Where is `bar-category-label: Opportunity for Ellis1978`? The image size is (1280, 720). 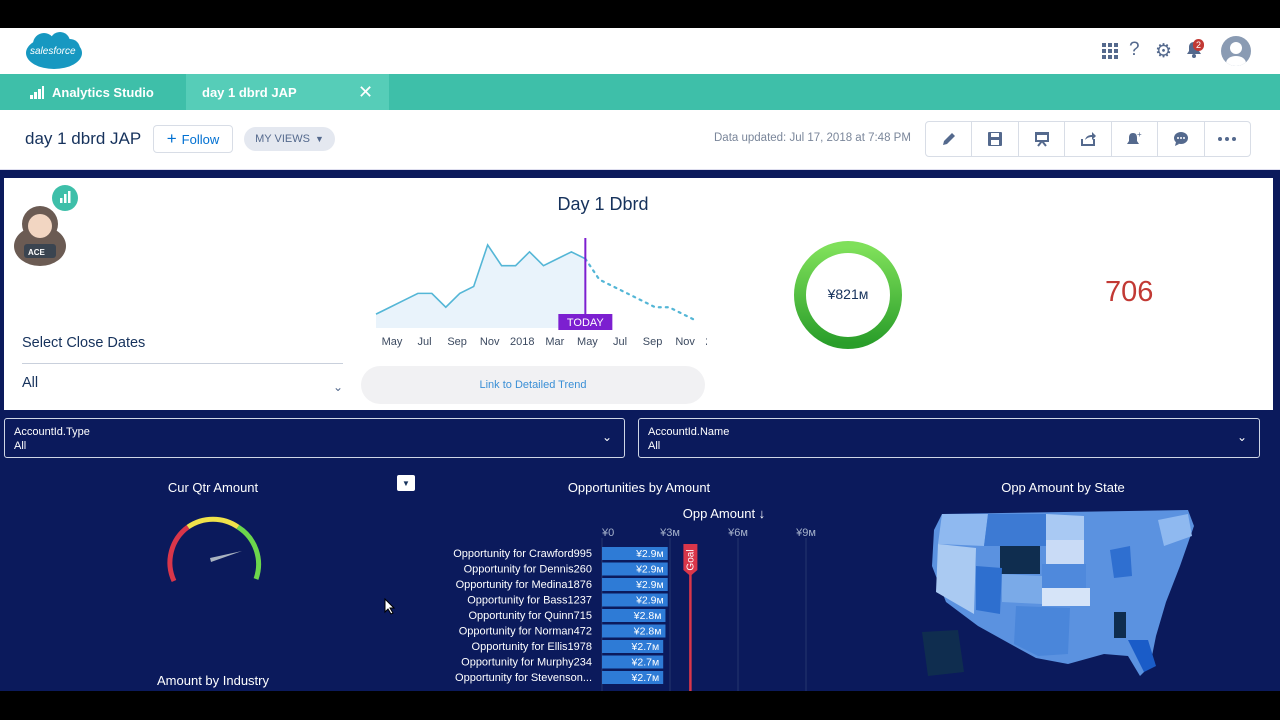
bar-category-label: Opportunity for Ellis1978 is located at coordinates (532, 647).